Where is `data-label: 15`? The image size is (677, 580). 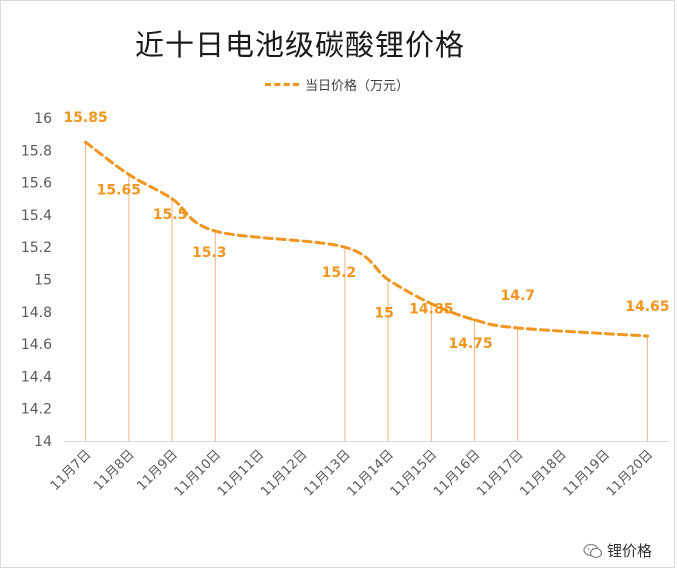 data-label: 15 is located at coordinates (383, 314).